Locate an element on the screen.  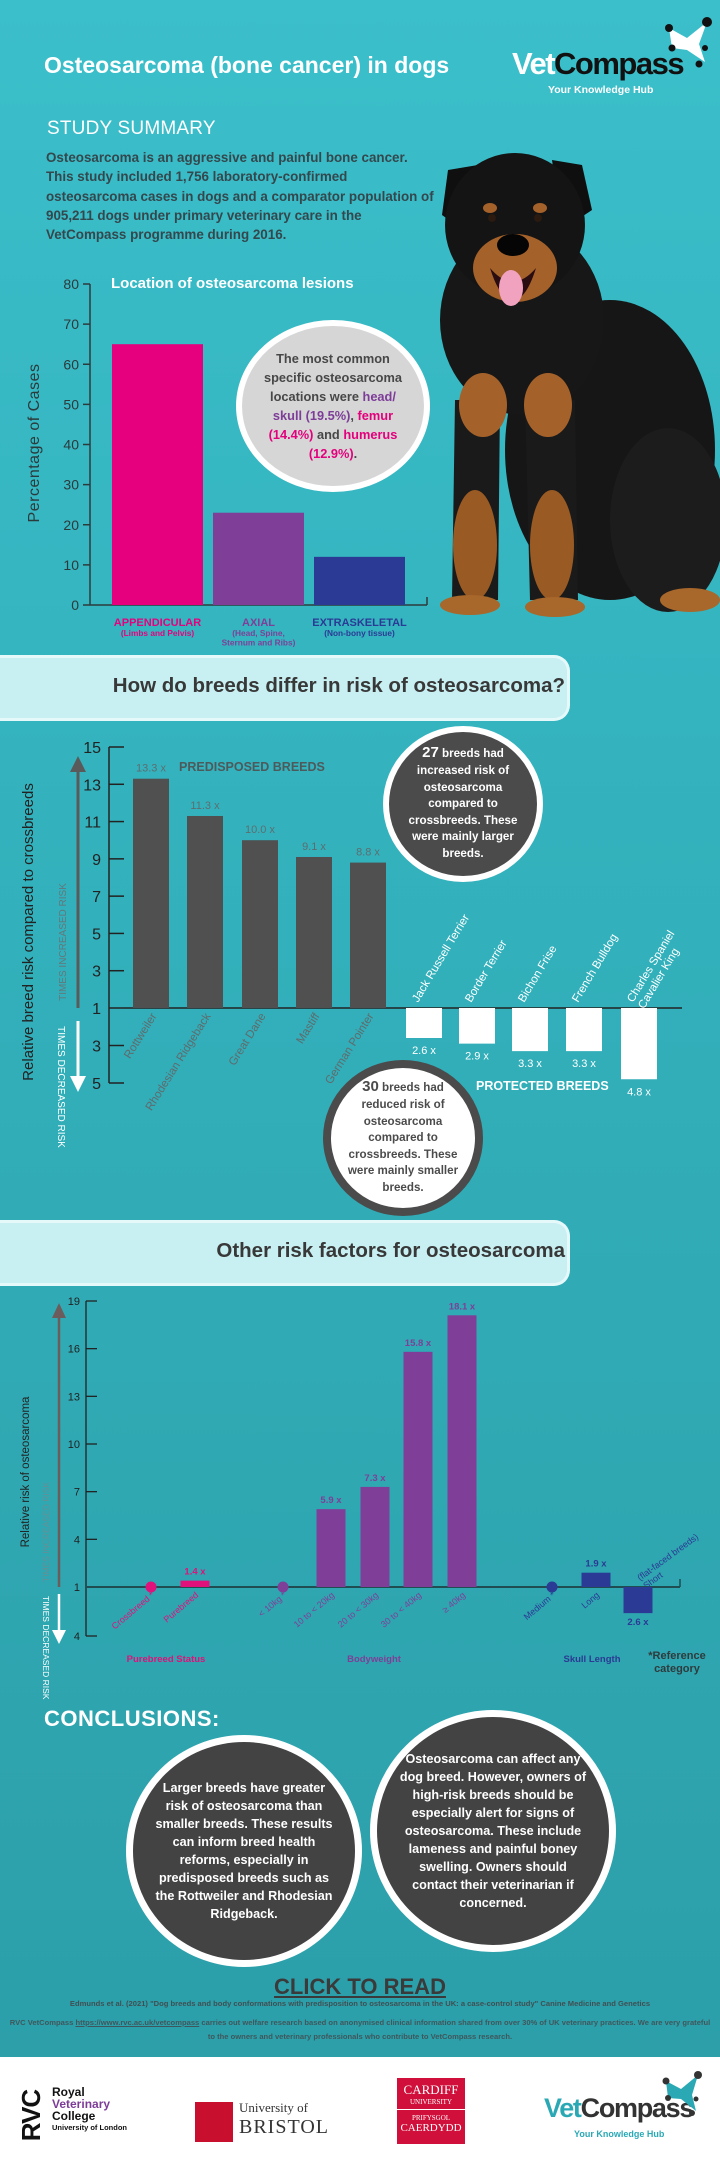
breed-label: Border Terrier is located at coordinates (486, 971).